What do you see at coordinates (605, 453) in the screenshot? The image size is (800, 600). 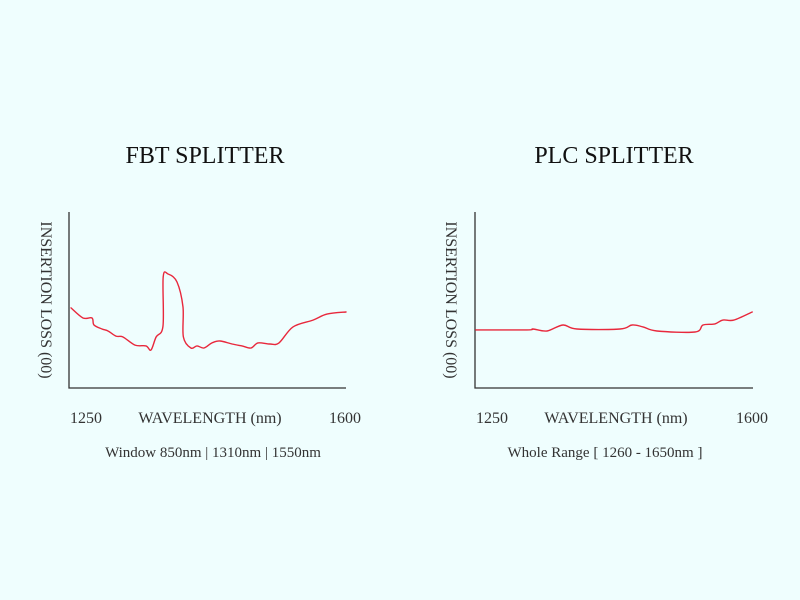 I see `chart-subtitle: Whole Range [ 1260 - 1650nm ]` at bounding box center [605, 453].